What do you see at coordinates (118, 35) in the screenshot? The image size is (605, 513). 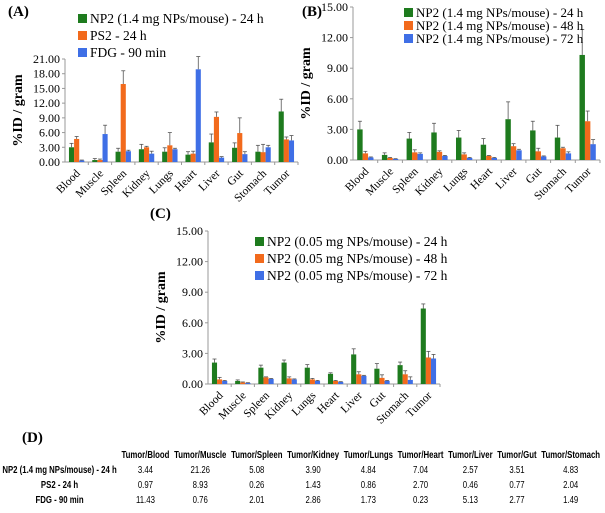 I see `legend-label: PS2 - 24 h` at bounding box center [118, 35].